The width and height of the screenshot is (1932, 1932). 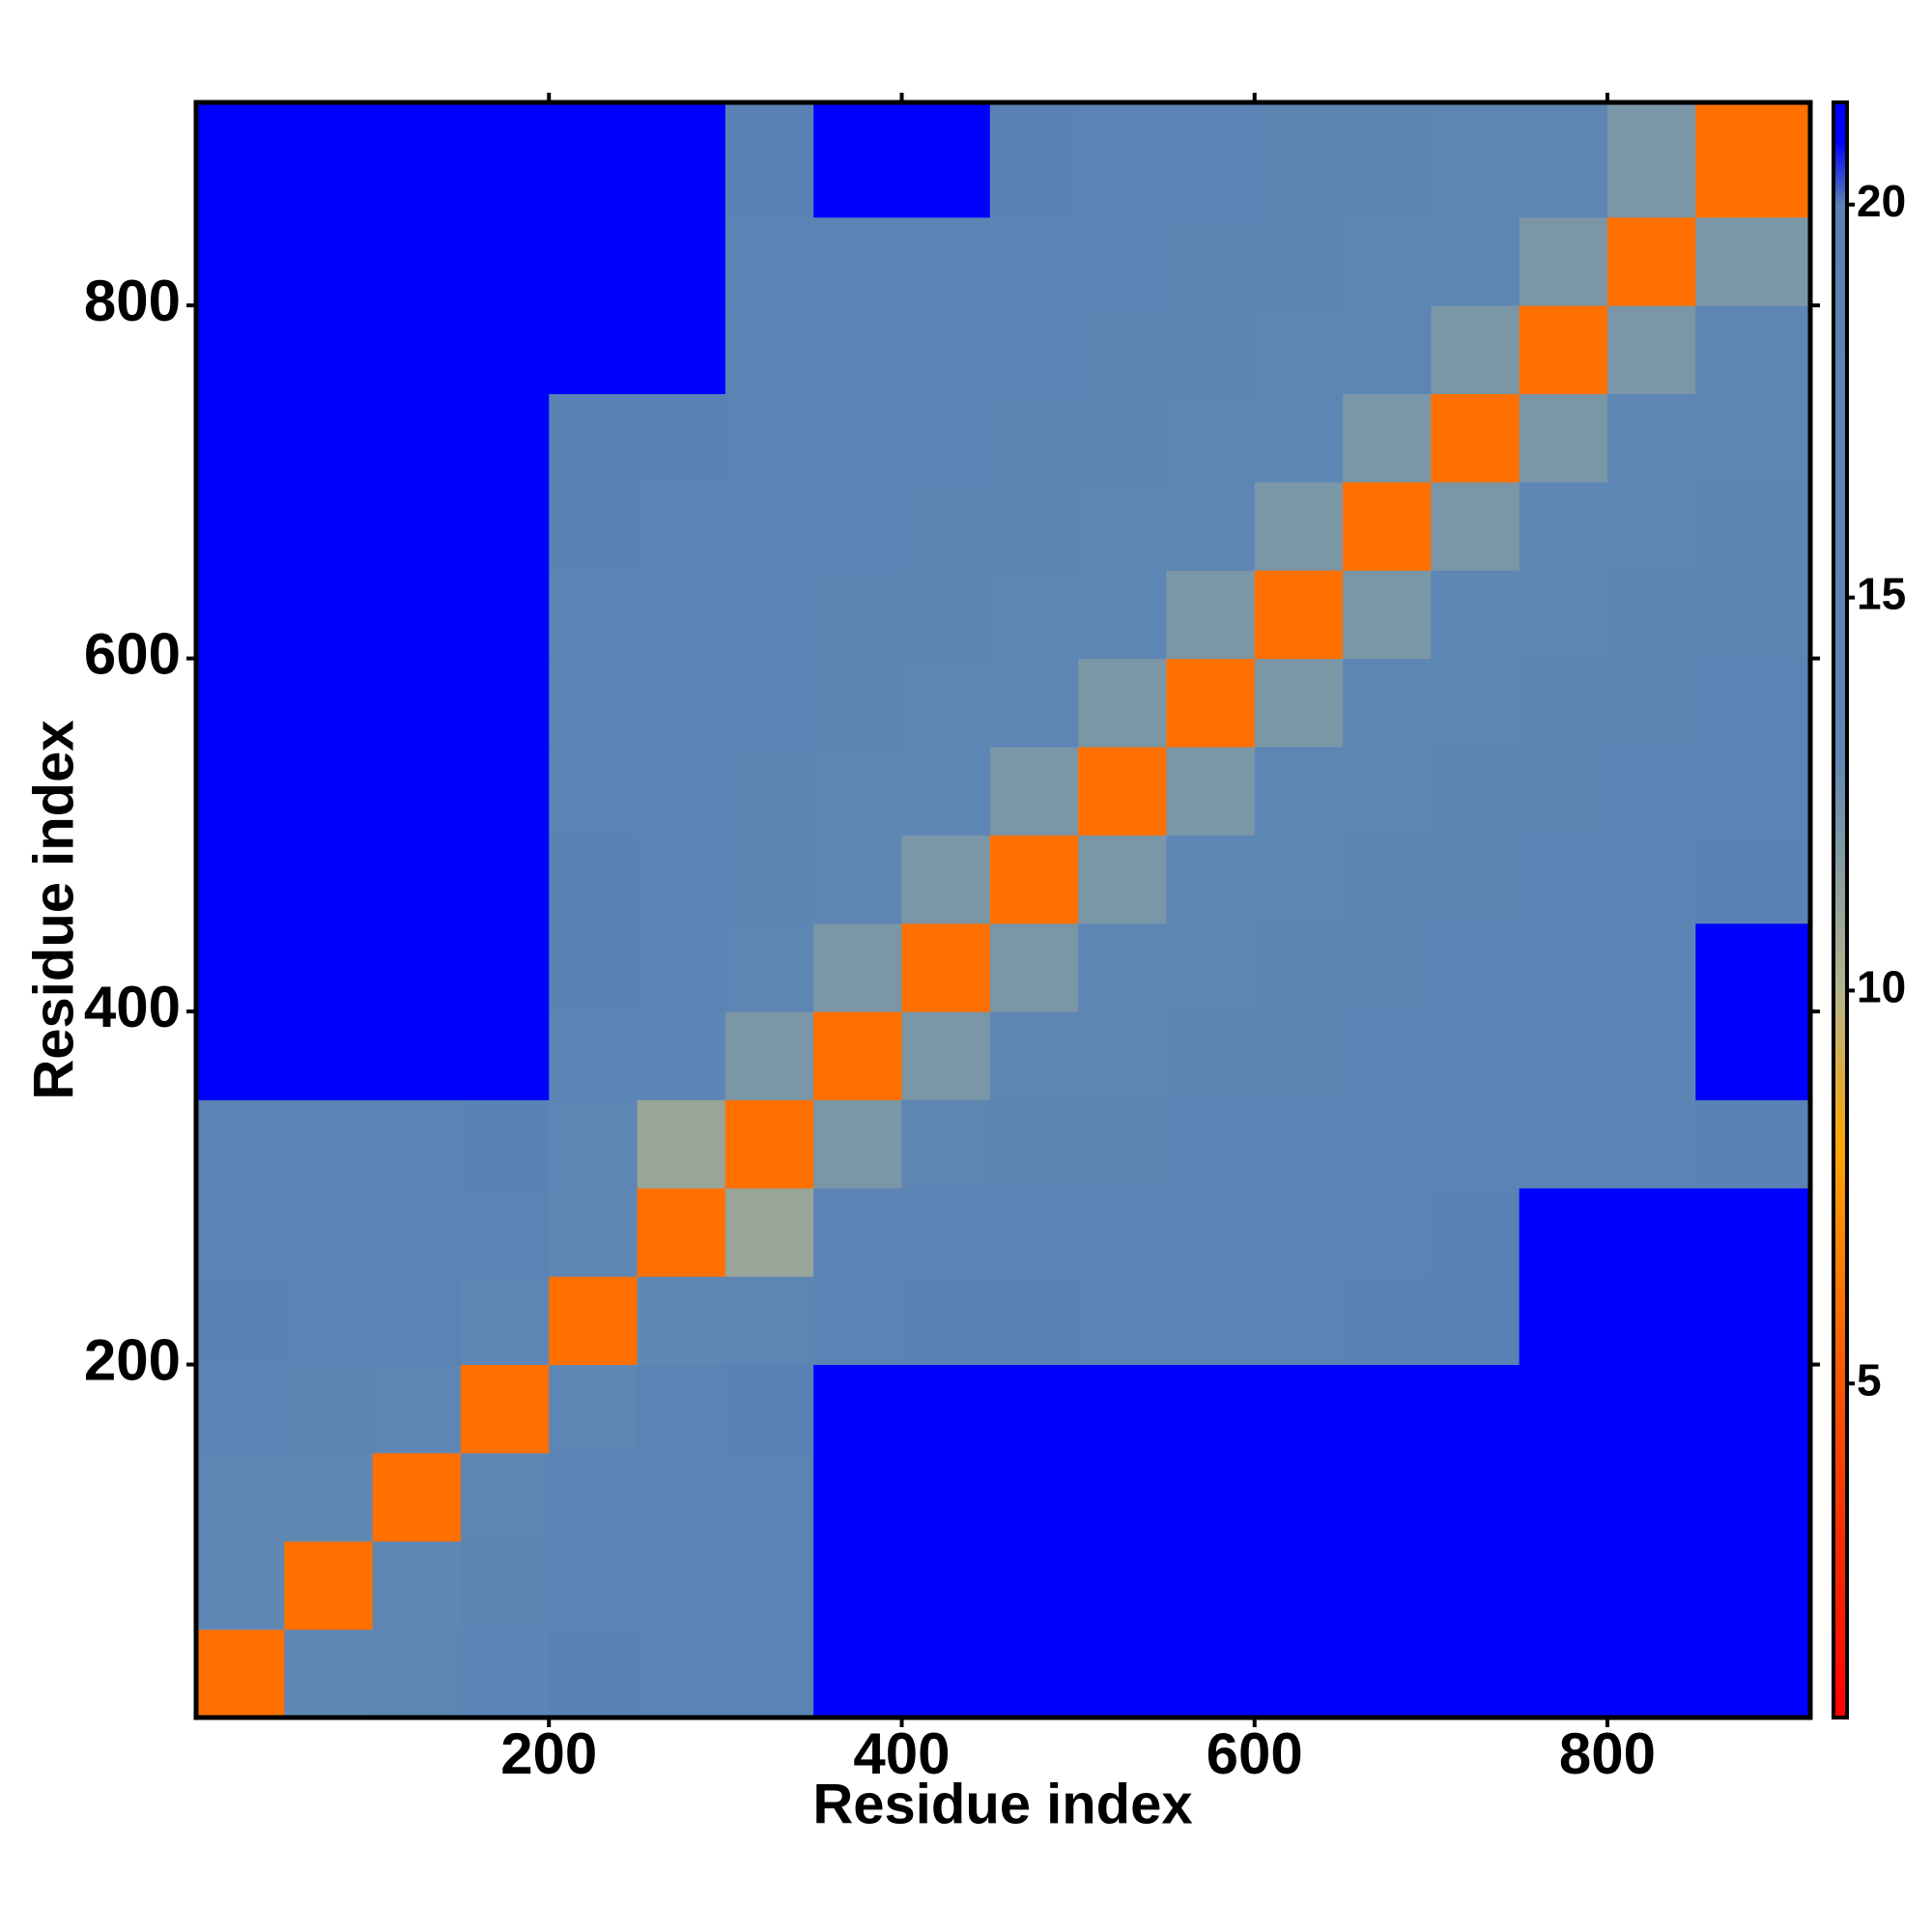 What do you see at coordinates (132, 653) in the screenshot?
I see `y-tick-label: 600` at bounding box center [132, 653].